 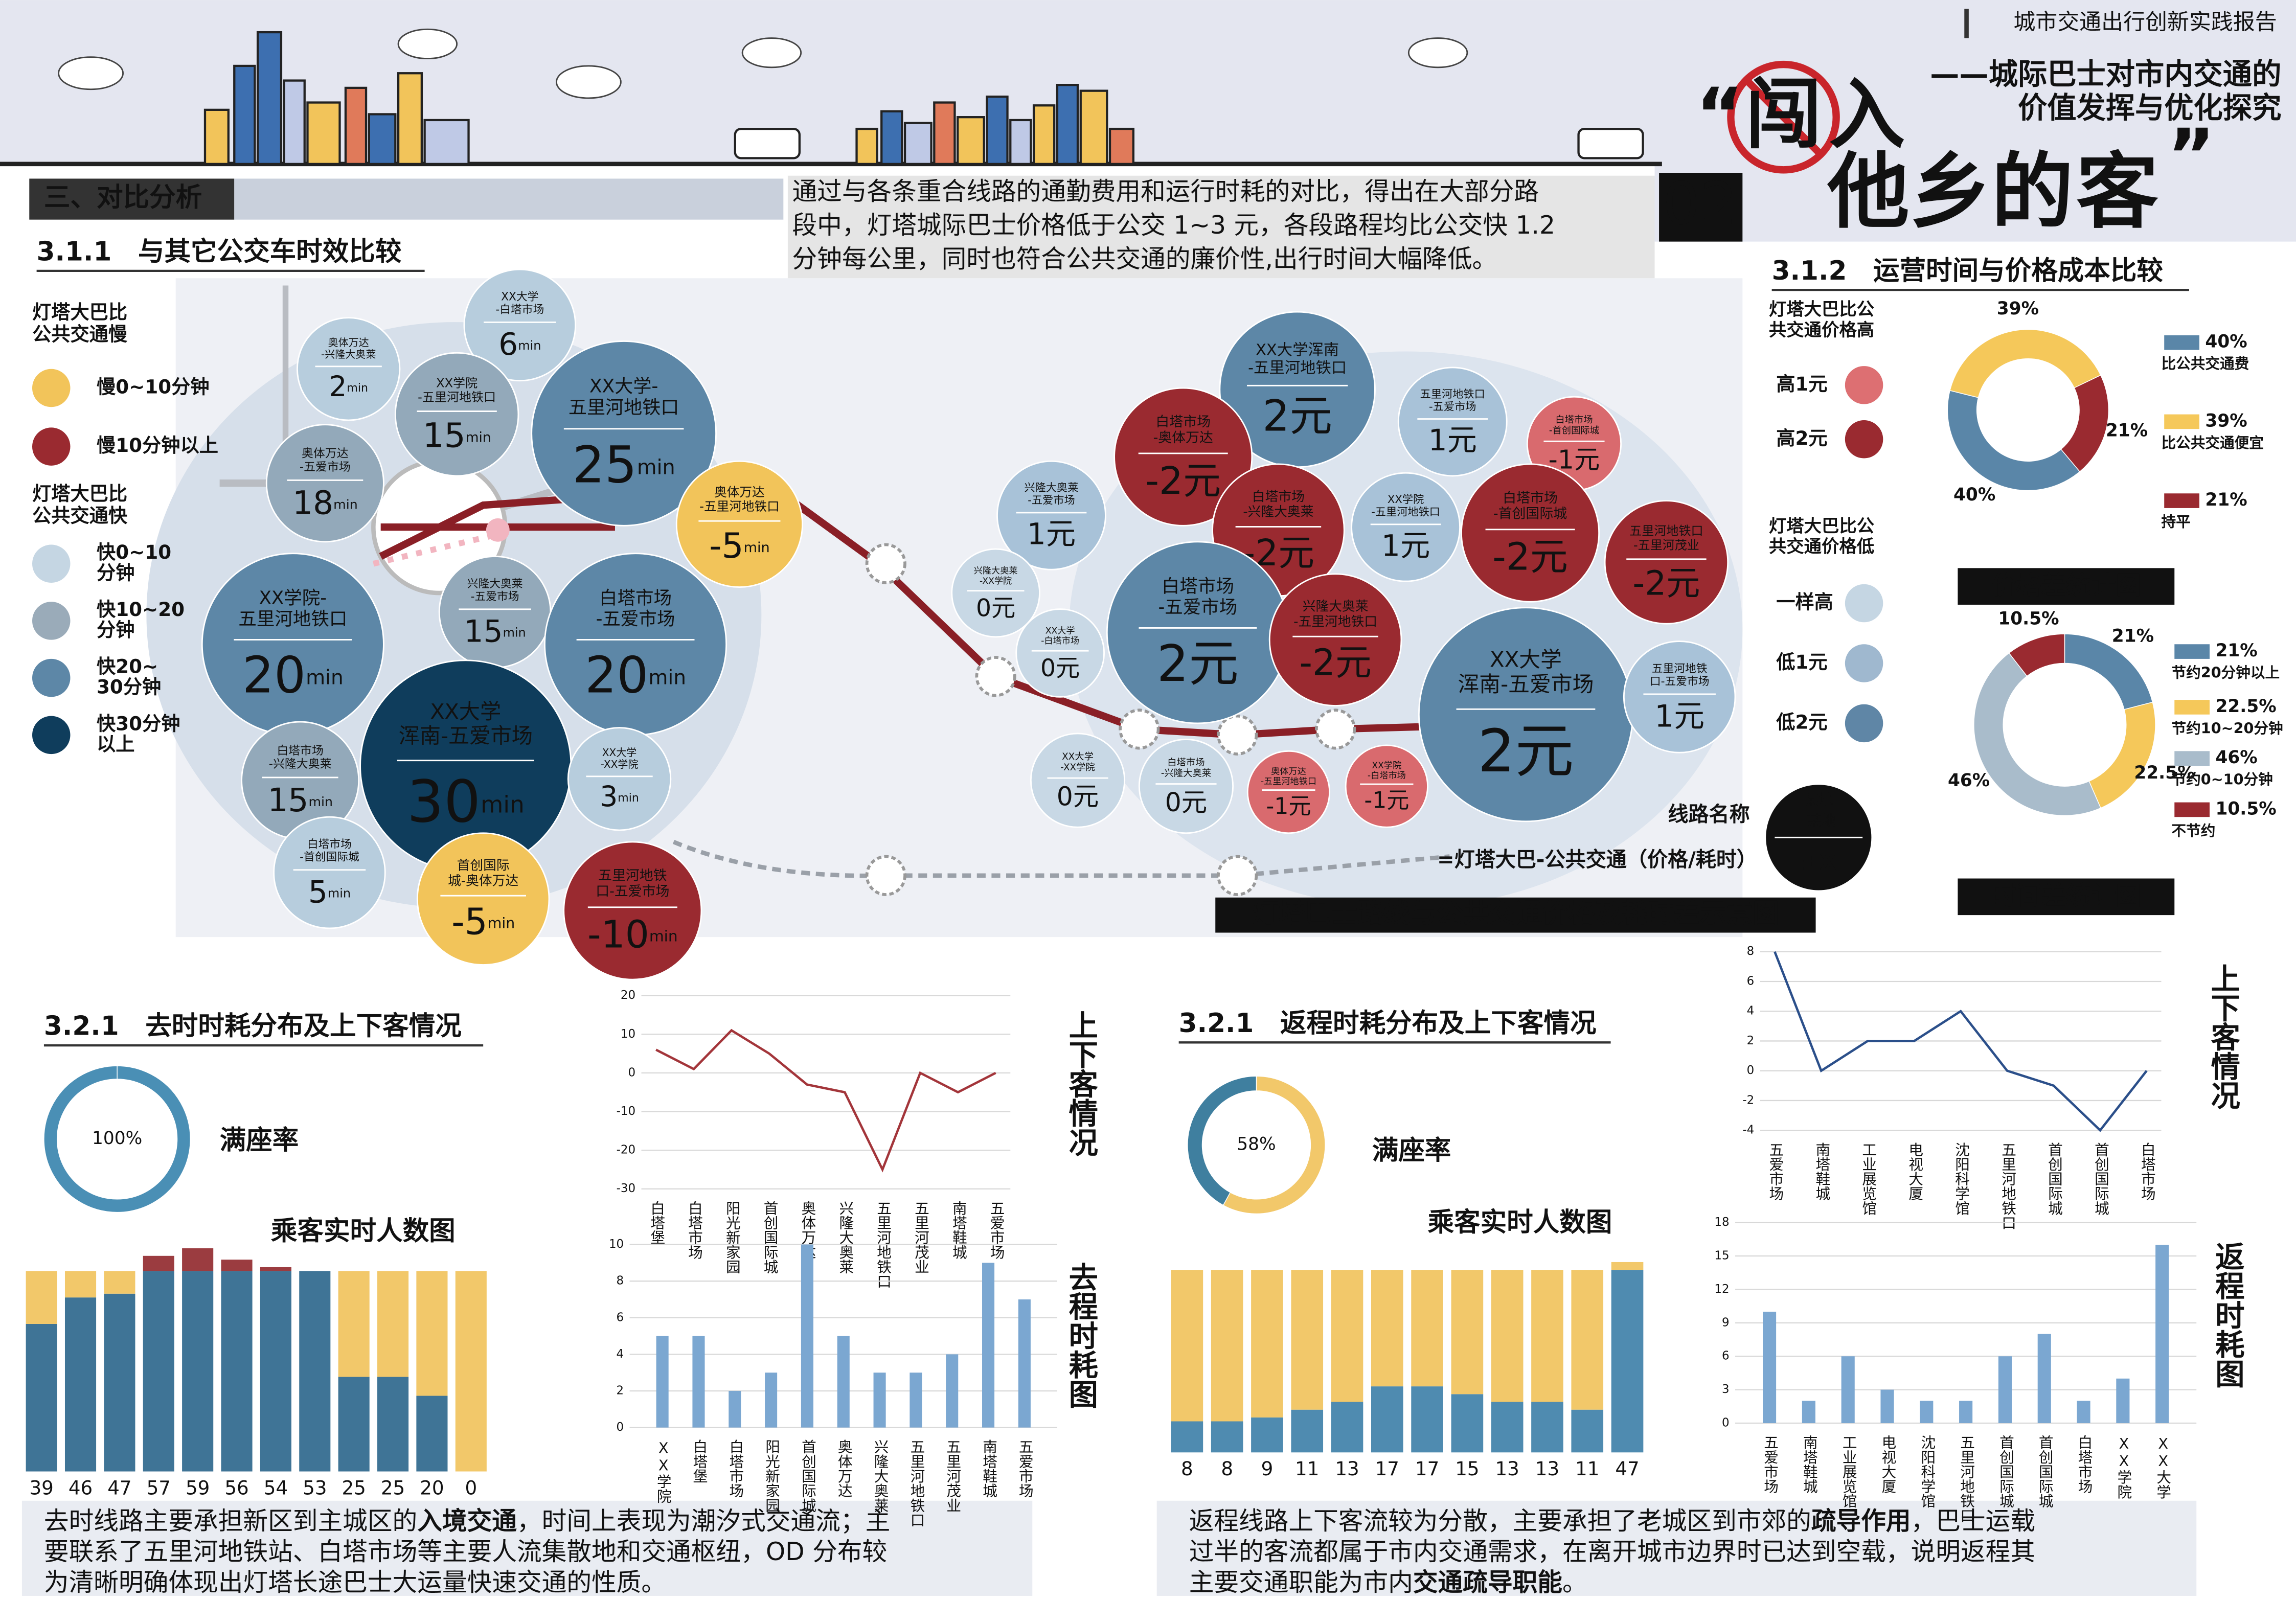 What do you see at coordinates (1680, 668) in the screenshot?
I see `bubble-label: 五里河地铁` at bounding box center [1680, 668].